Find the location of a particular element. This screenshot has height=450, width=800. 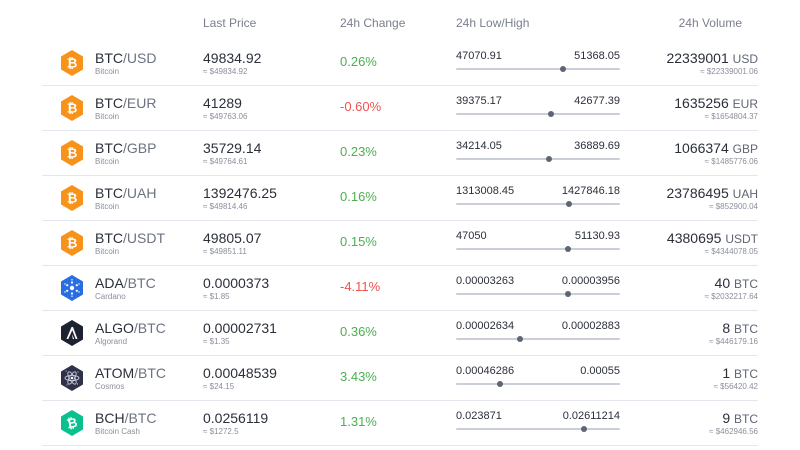

volume-usd: ≈ $2032217.64 is located at coordinates (731, 296).